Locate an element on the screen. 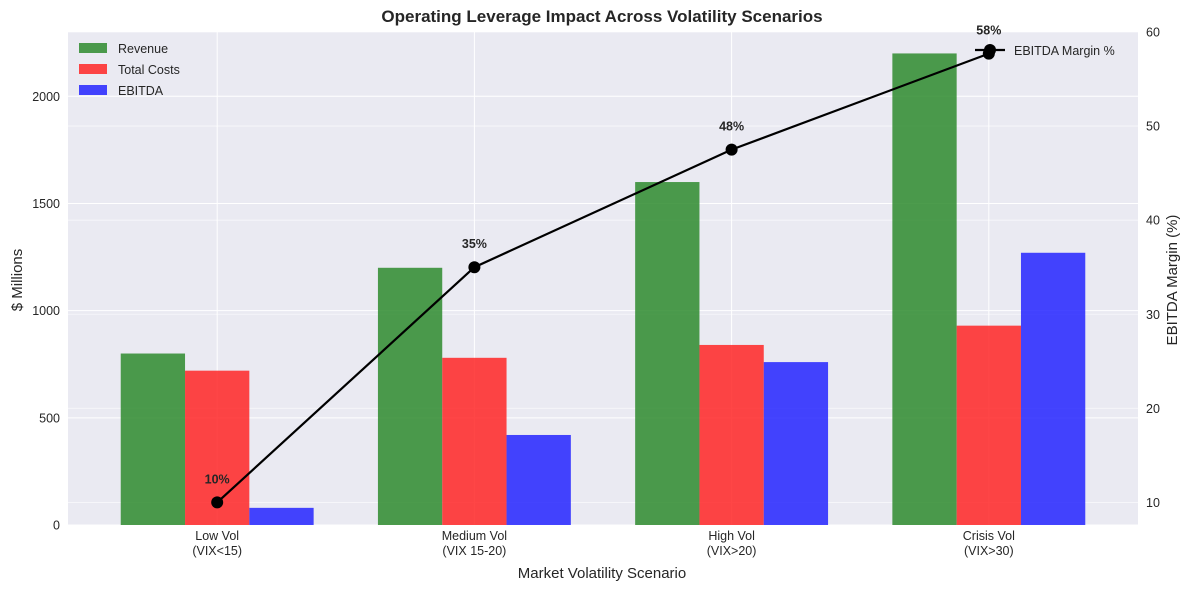  y-tick-label: 1000 is located at coordinates (46, 311).